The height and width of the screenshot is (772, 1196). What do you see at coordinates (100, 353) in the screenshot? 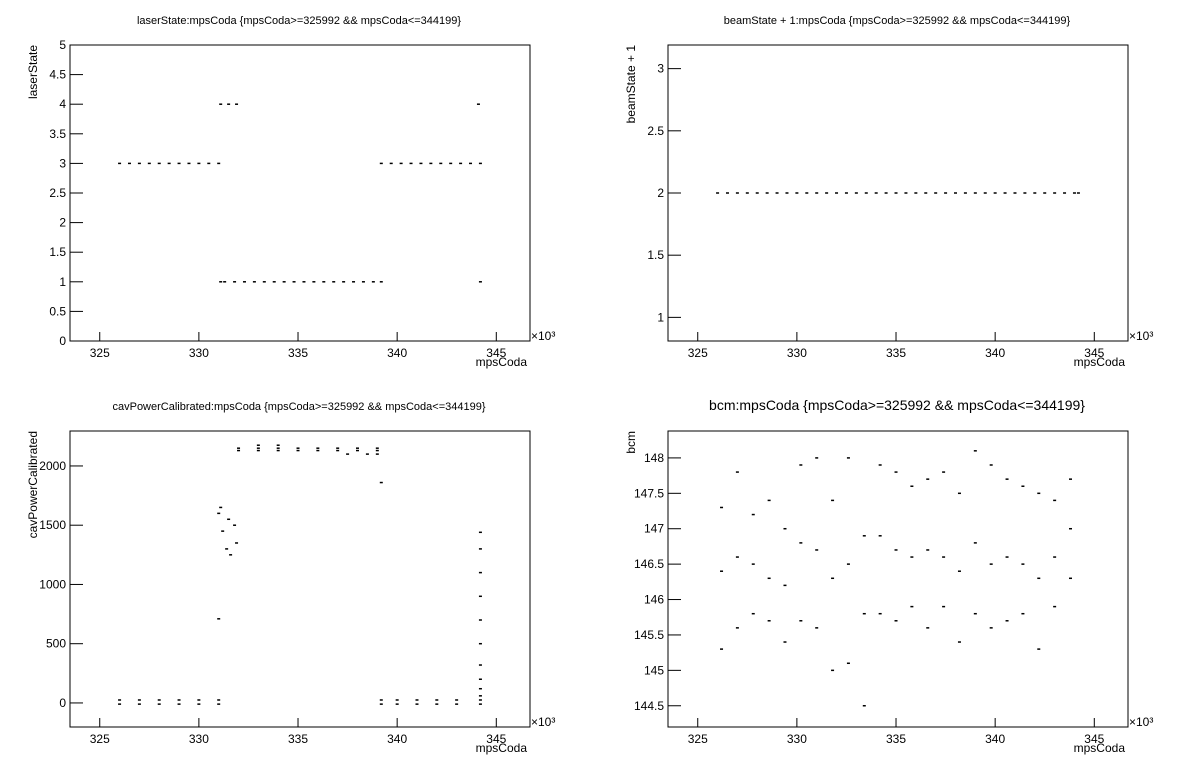
I see `x-tick-label: 325` at bounding box center [100, 353].